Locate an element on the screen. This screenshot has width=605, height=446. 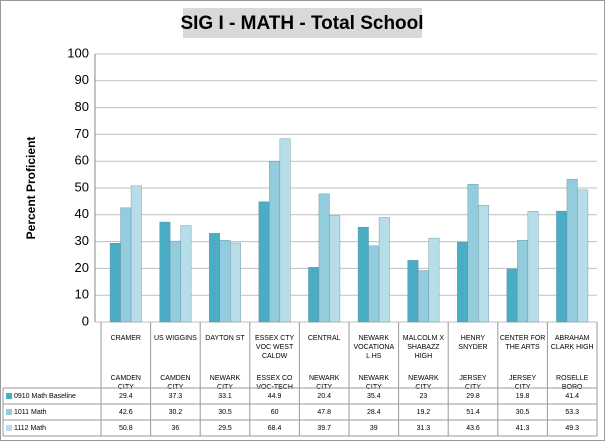
value-cell: 33.1 is located at coordinates (225, 396).